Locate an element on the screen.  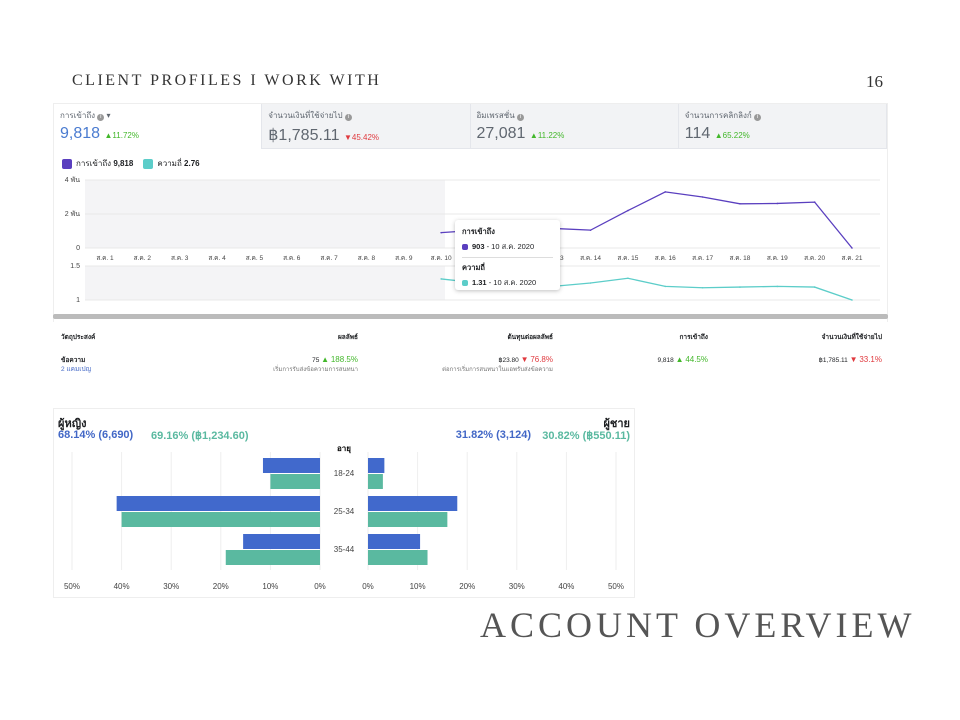
y-tick-label: 1.5 is located at coordinates (75, 266).